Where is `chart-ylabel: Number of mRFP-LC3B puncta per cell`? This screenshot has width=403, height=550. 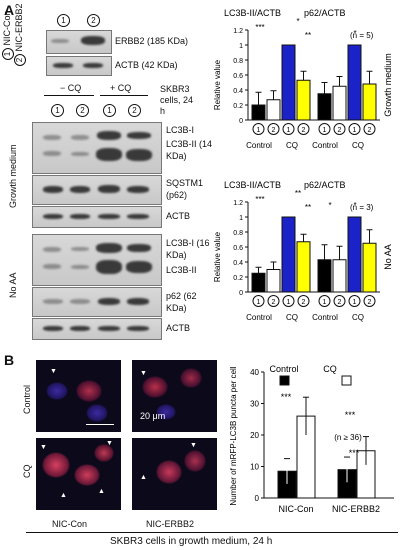 chart-ylabel: Number of mRFP-LC3B puncta per cell is located at coordinates (233, 435).